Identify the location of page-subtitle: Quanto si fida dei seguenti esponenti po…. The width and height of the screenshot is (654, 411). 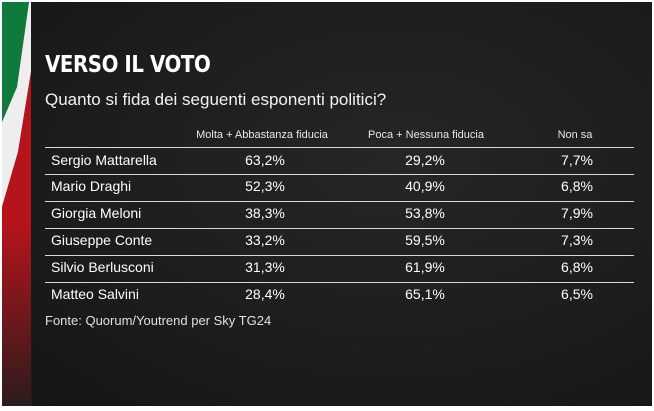
(216, 99).